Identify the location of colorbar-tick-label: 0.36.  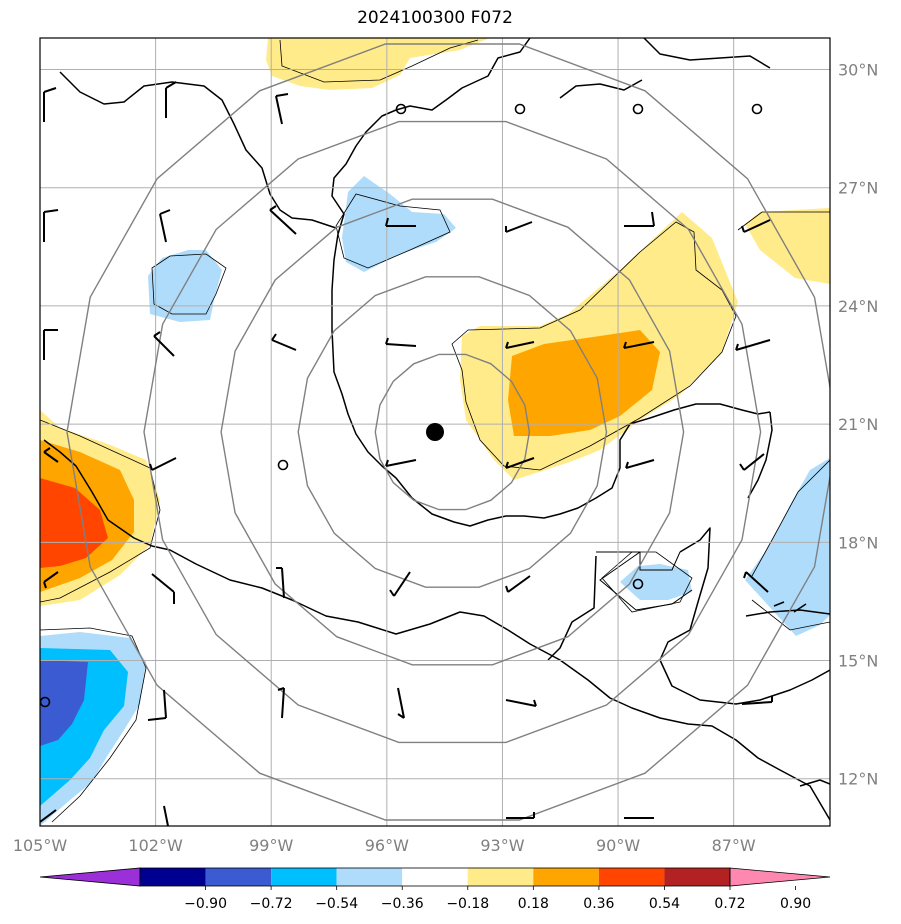
(598, 904).